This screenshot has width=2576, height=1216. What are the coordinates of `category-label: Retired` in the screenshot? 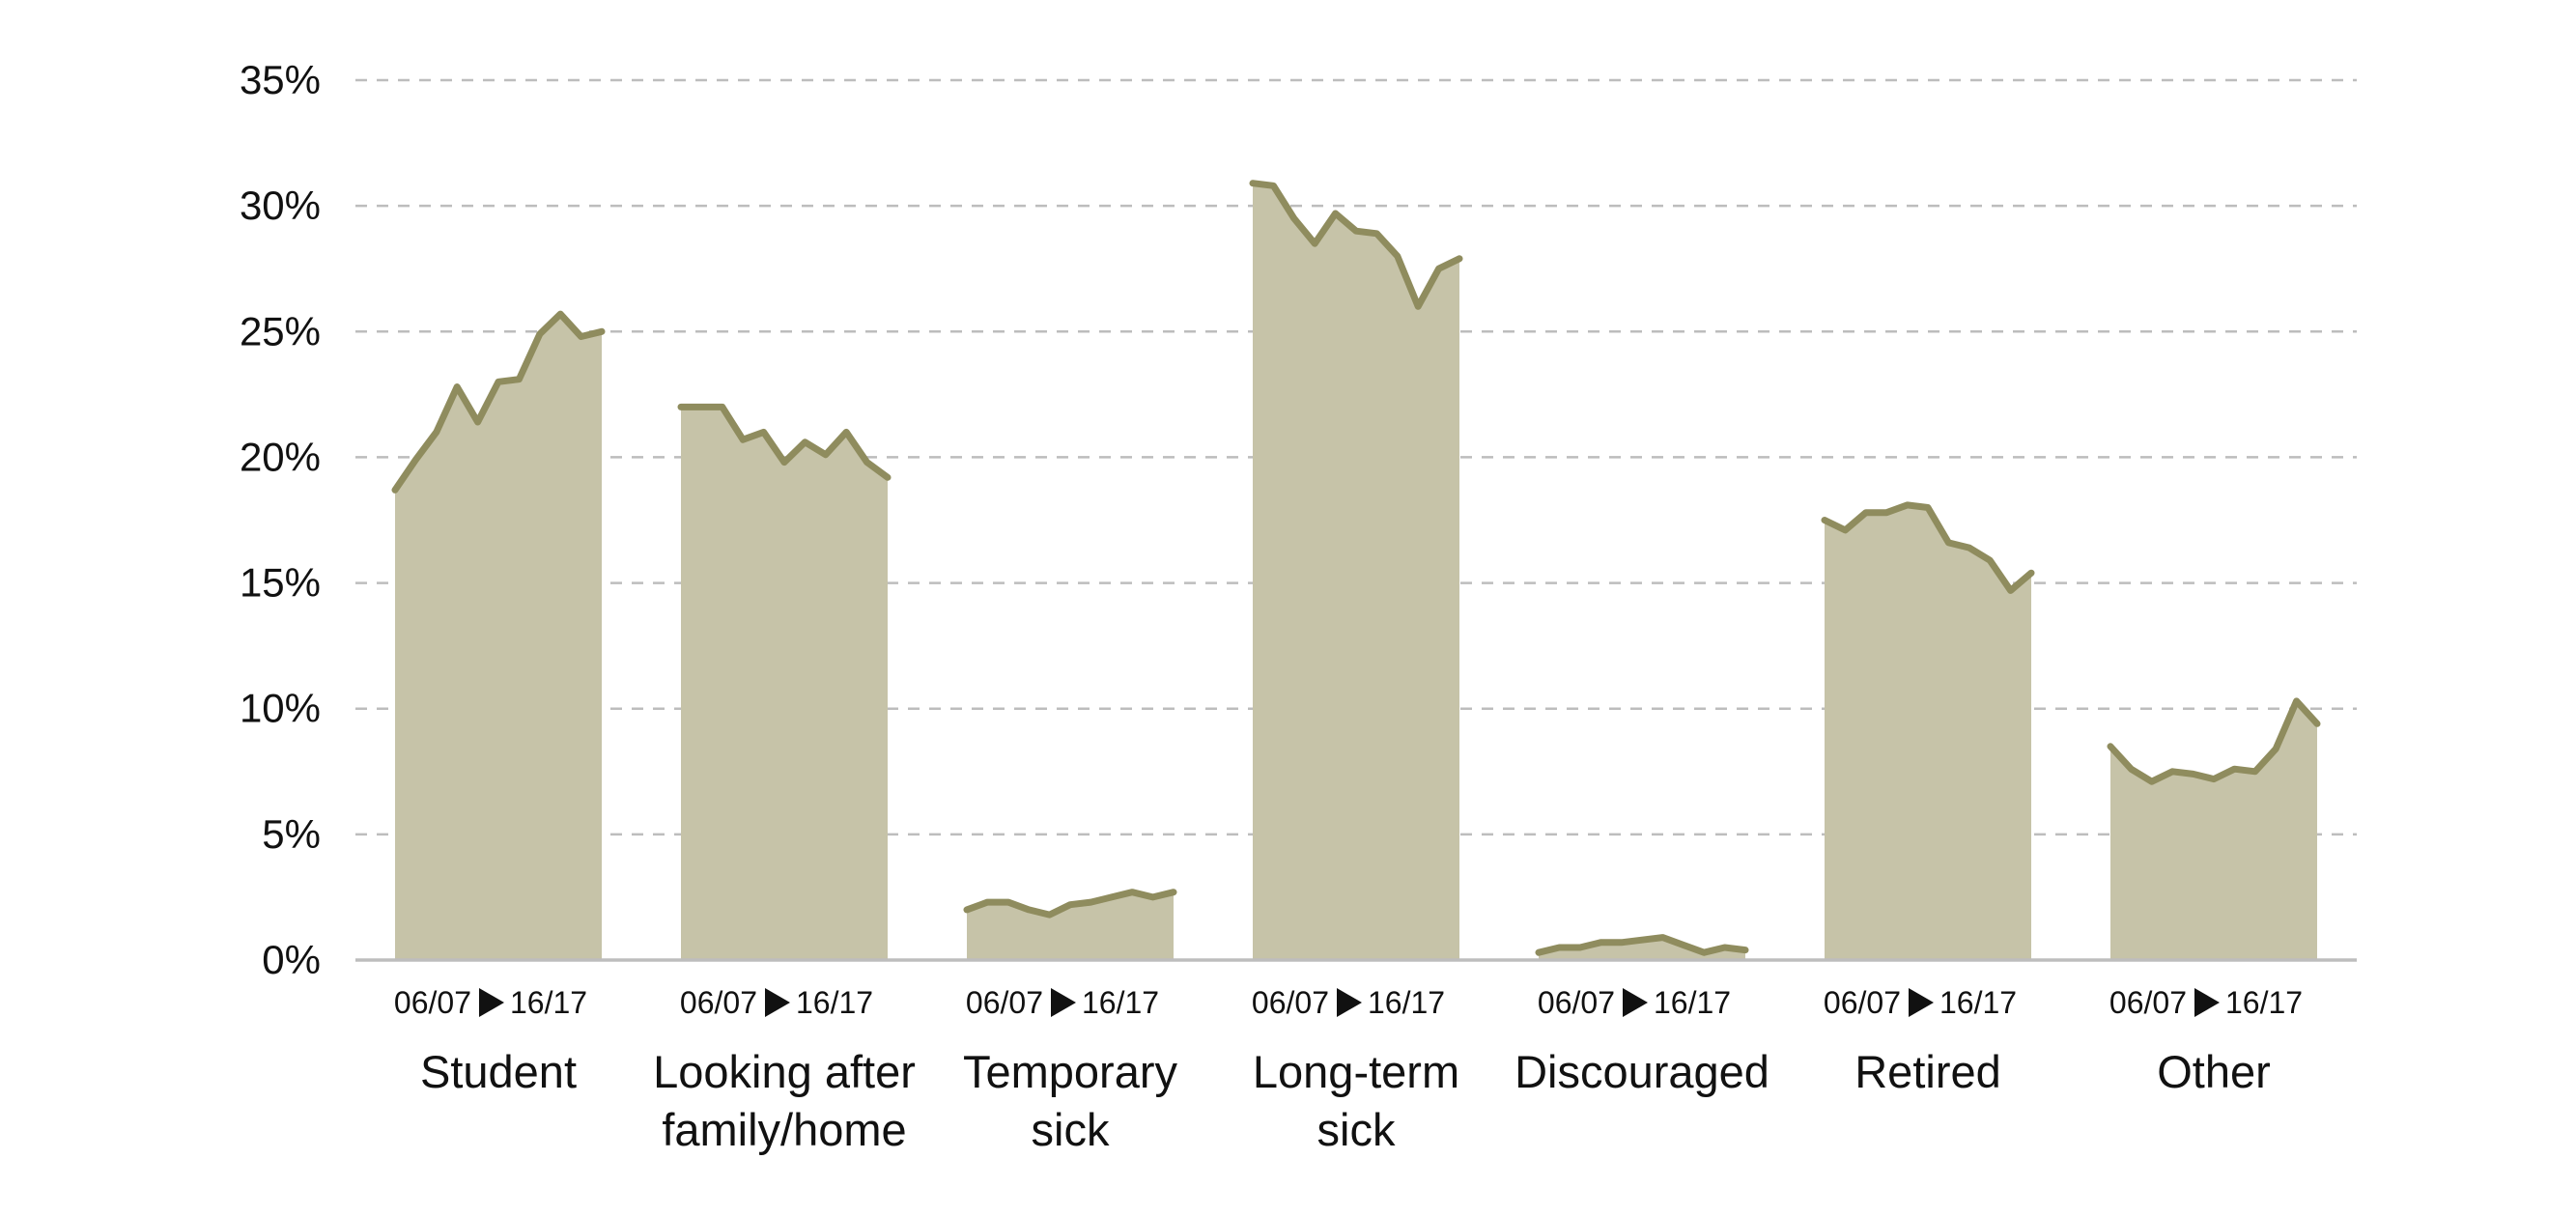 It's located at (1927, 1071).